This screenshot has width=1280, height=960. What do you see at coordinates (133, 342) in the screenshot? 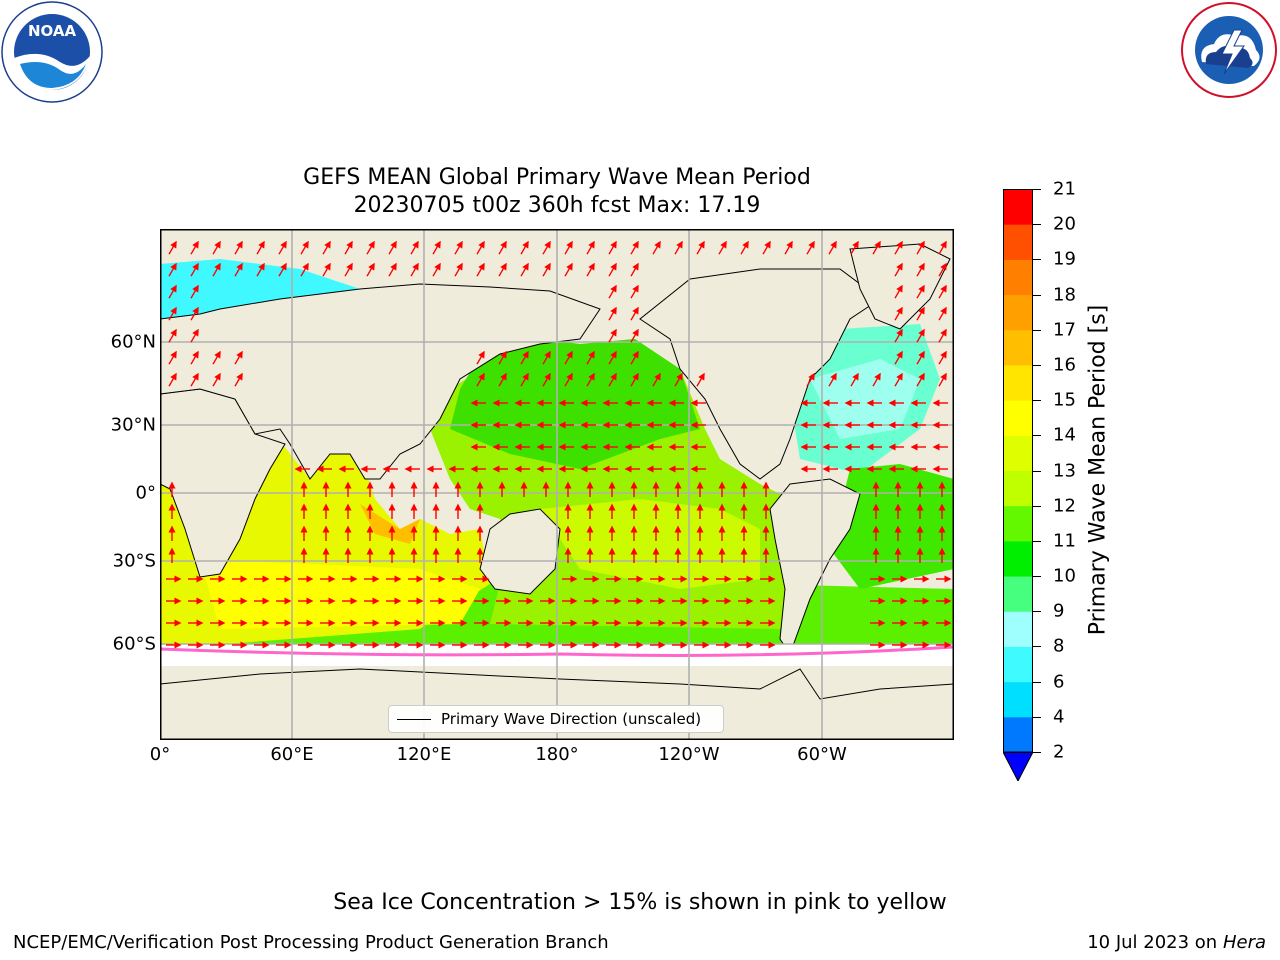
I see `y-tick-label: 60°N` at bounding box center [133, 342].